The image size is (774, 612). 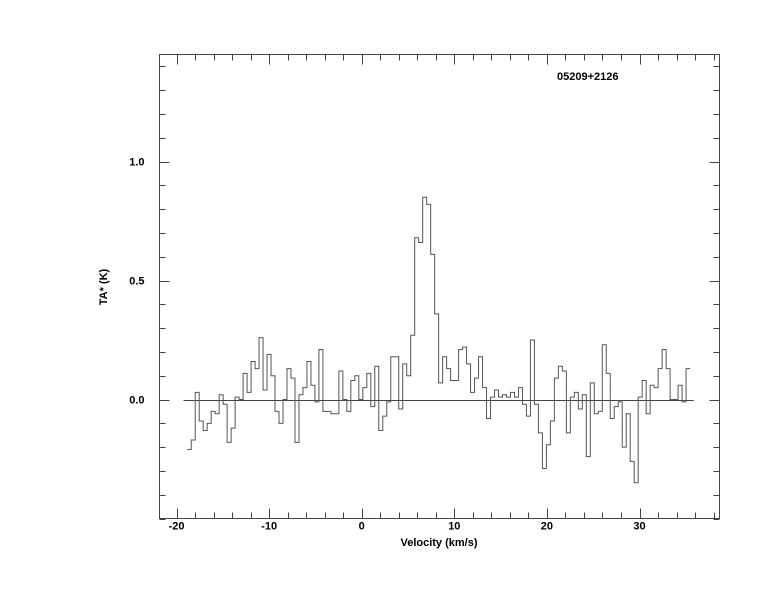 I want to click on x-tick-label: 30, so click(x=639, y=527).